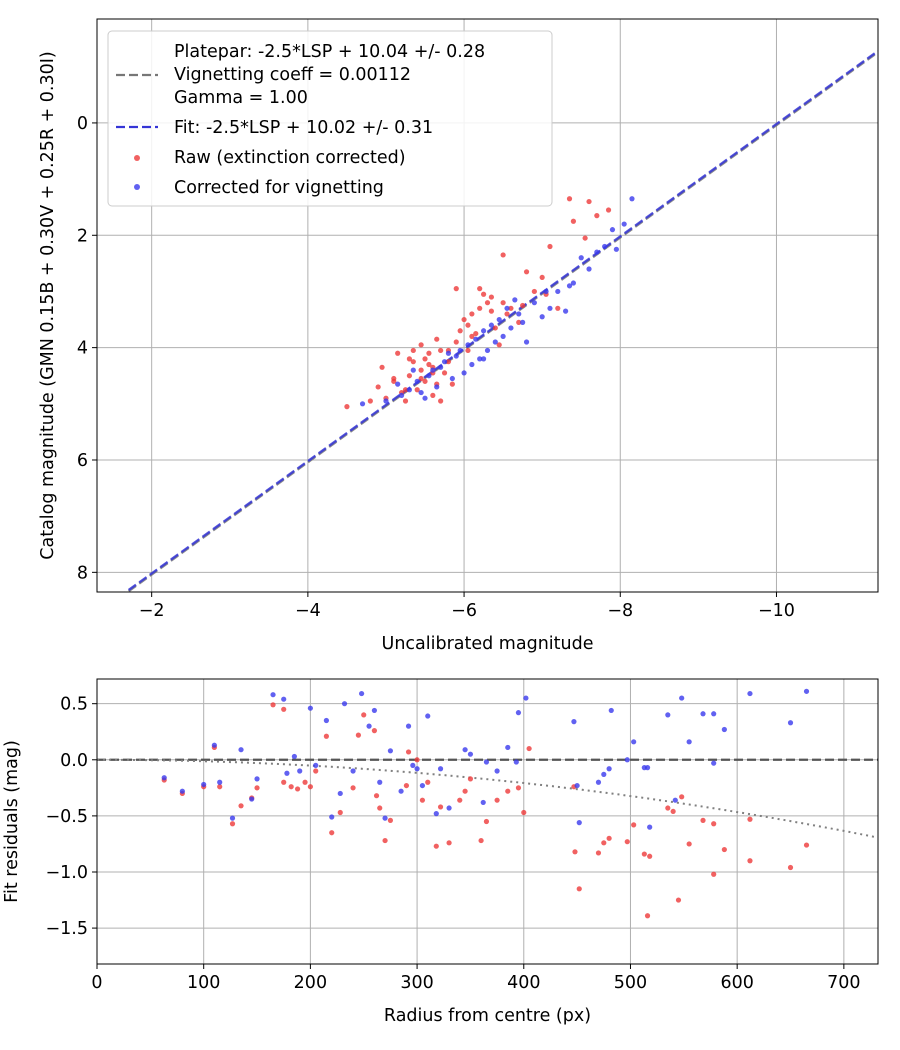 The image size is (900, 1050). Describe the element at coordinates (82, 236) in the screenshot. I see `y-tick-label: 2` at that location.